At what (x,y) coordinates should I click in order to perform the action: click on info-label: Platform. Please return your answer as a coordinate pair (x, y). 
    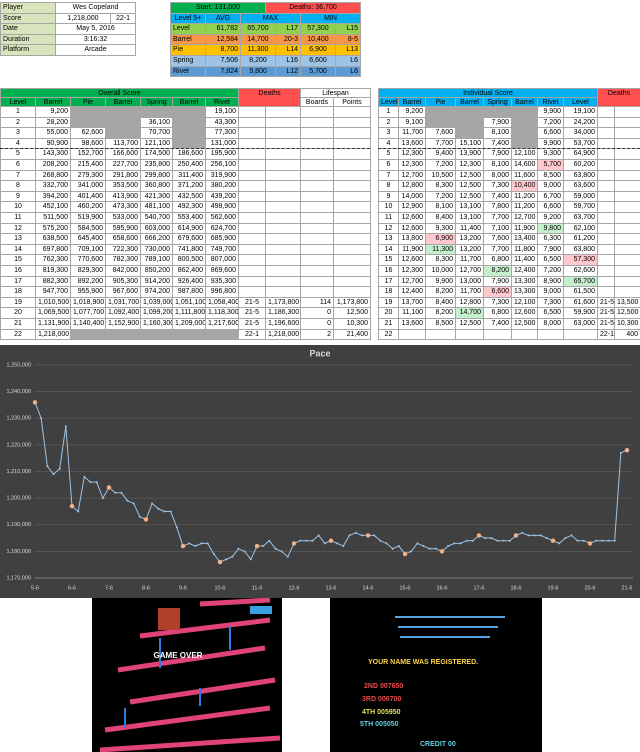
    Looking at the image, I should click on (28, 50).